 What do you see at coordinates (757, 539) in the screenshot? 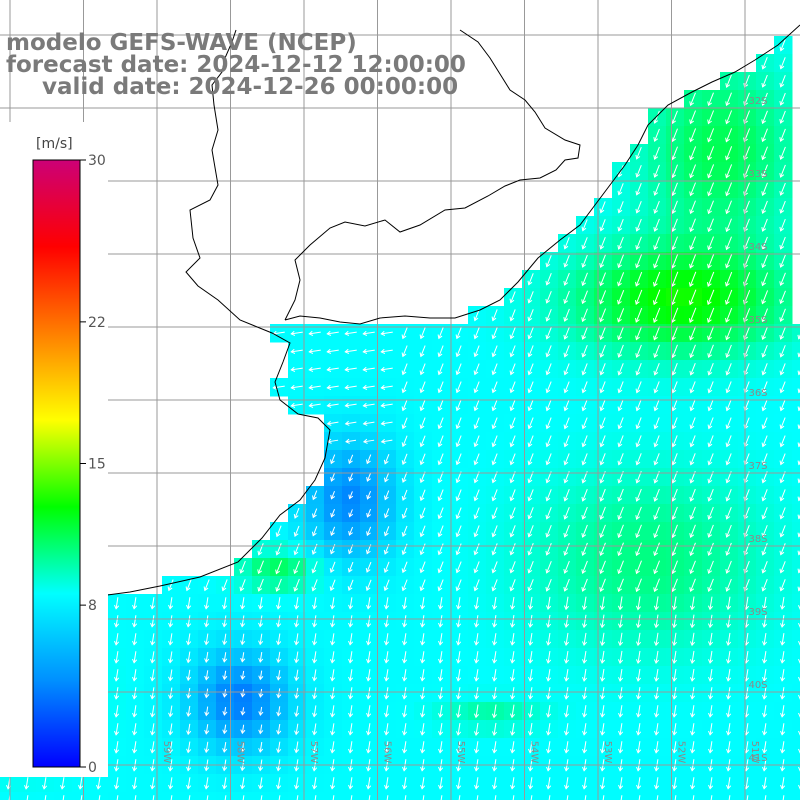
I see `lat-label: 38S` at bounding box center [757, 539].